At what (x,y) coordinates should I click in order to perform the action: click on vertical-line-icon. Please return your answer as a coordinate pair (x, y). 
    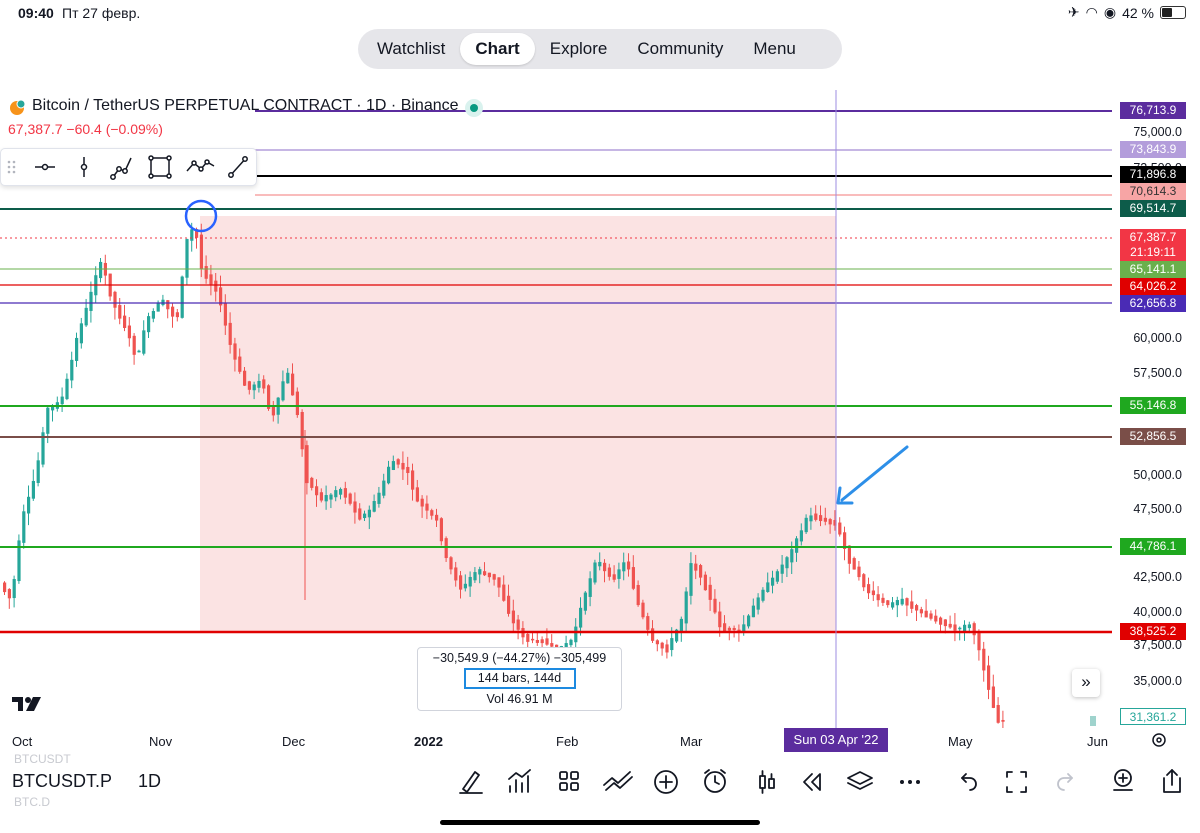
    Looking at the image, I should click on (84, 167).